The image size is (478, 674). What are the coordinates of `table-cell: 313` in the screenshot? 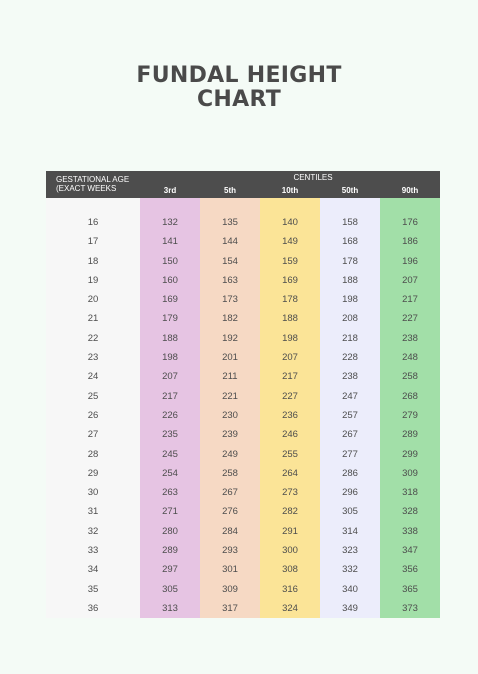 It's located at (170, 608).